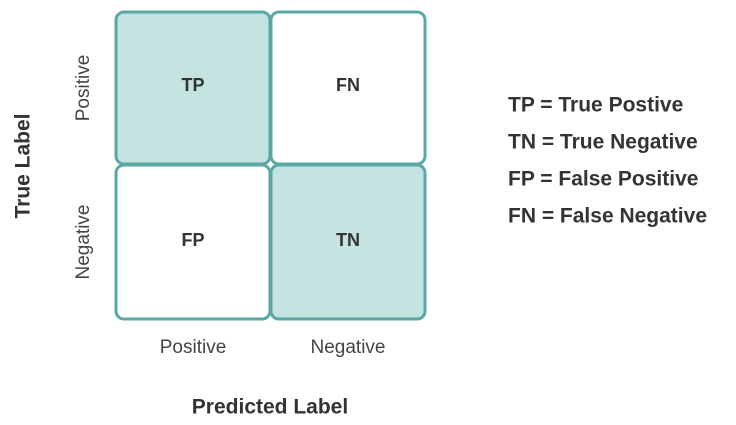 This screenshot has width=736, height=425. What do you see at coordinates (270, 407) in the screenshot?
I see `x-title: Predicted Label` at bounding box center [270, 407].